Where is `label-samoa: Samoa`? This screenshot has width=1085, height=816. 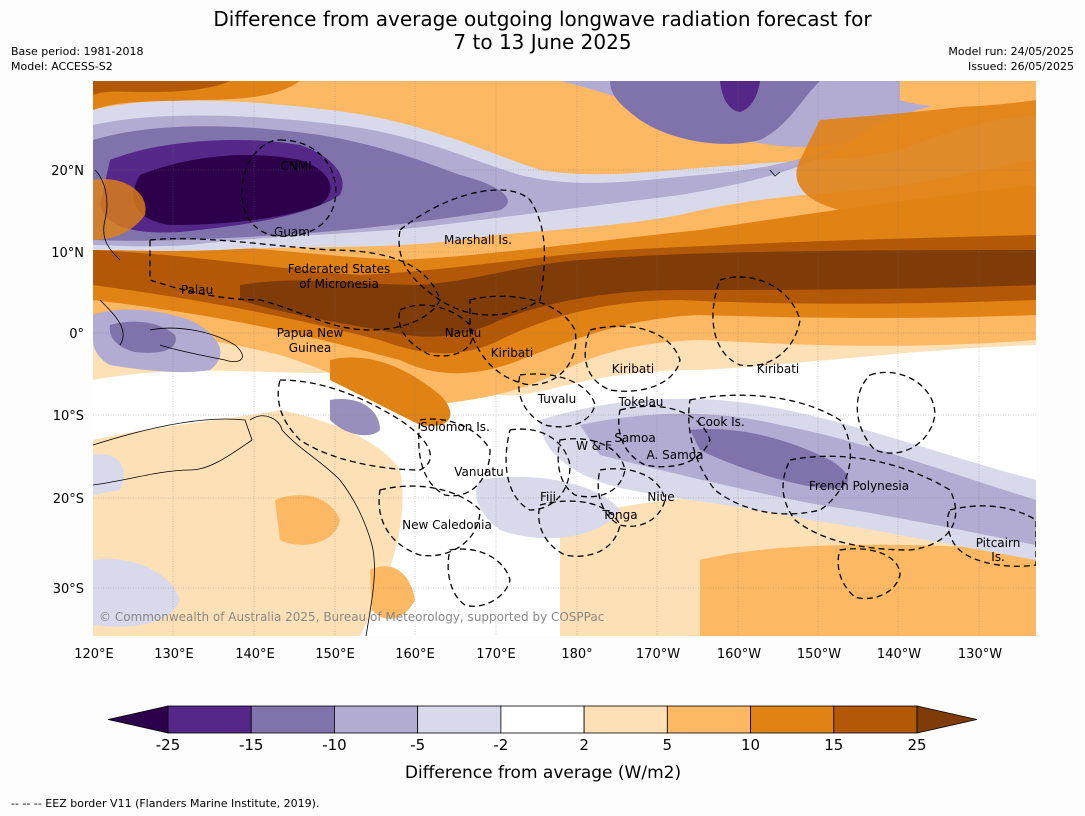
label-samoa: Samoa is located at coordinates (634, 438).